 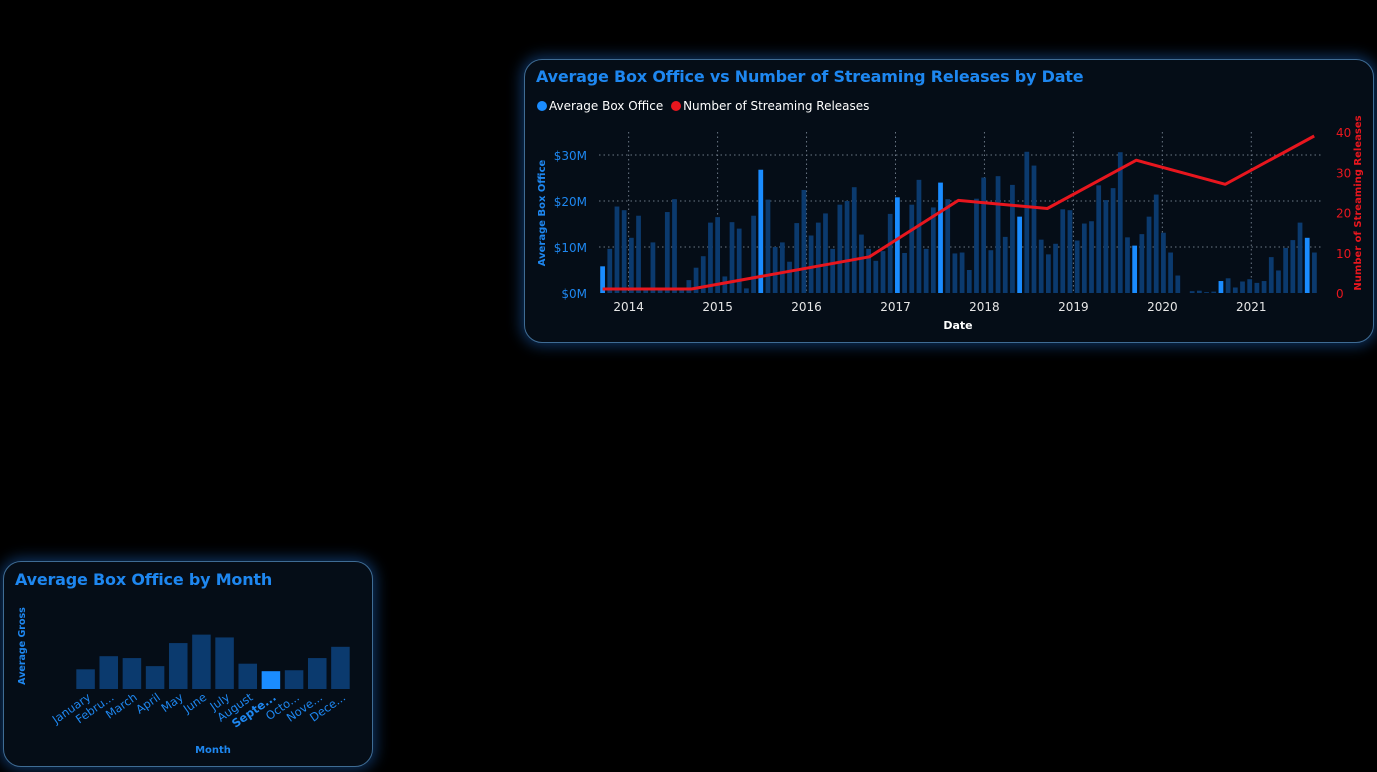 I want to click on y2-tick-label: 40, so click(x=1343, y=133).